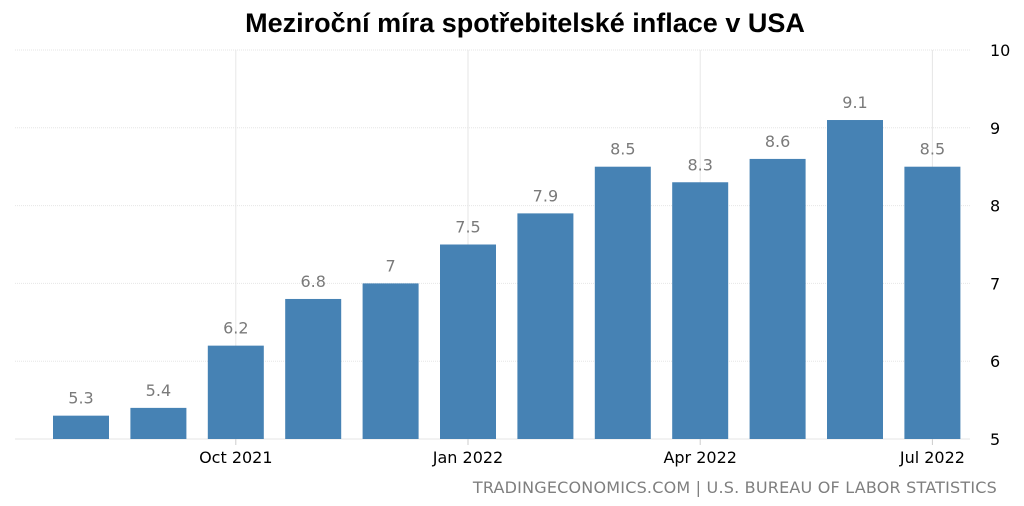  Describe the element at coordinates (1000, 245) in the screenshot. I see `y-axis: 5 6 7 8 9 10` at that location.